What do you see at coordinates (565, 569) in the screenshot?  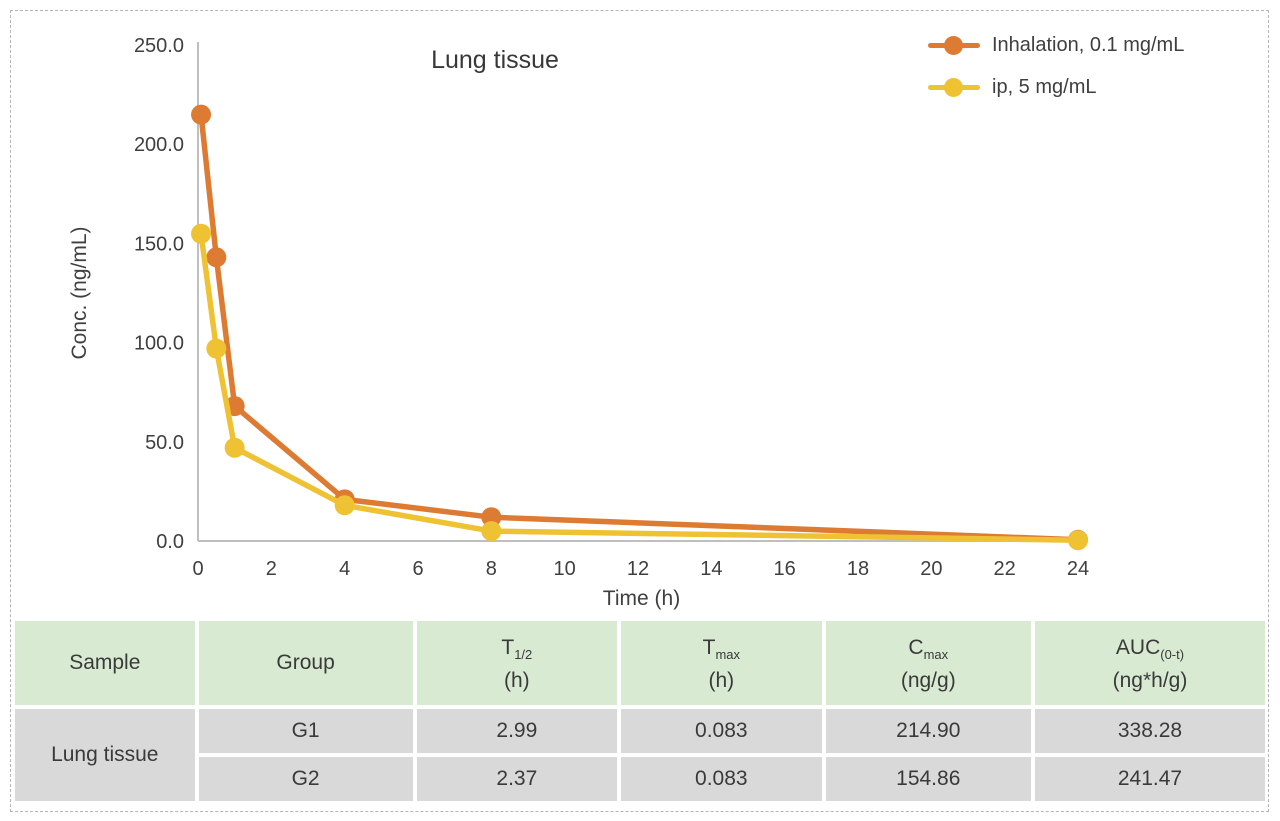 I see `x-tick-label: 10` at bounding box center [565, 569].